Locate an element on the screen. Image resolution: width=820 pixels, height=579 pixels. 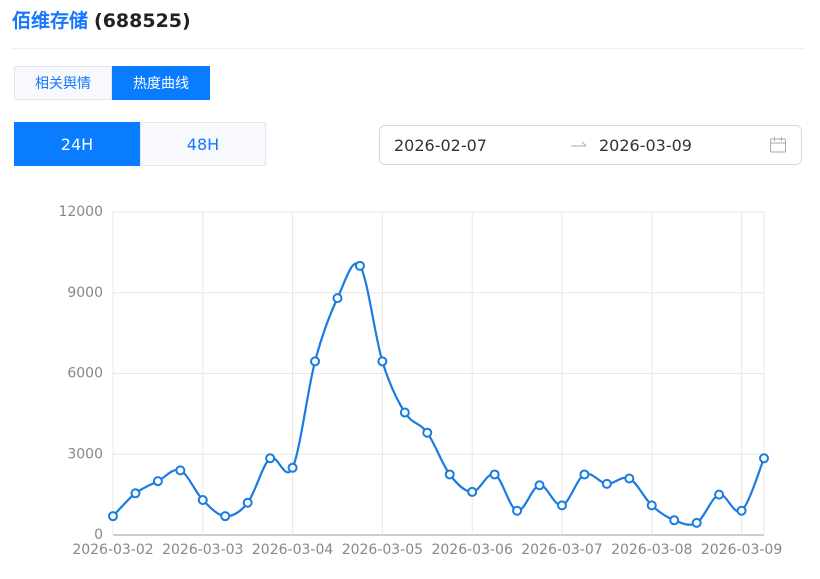
tab-active: 热度曲线 is located at coordinates (161, 83).